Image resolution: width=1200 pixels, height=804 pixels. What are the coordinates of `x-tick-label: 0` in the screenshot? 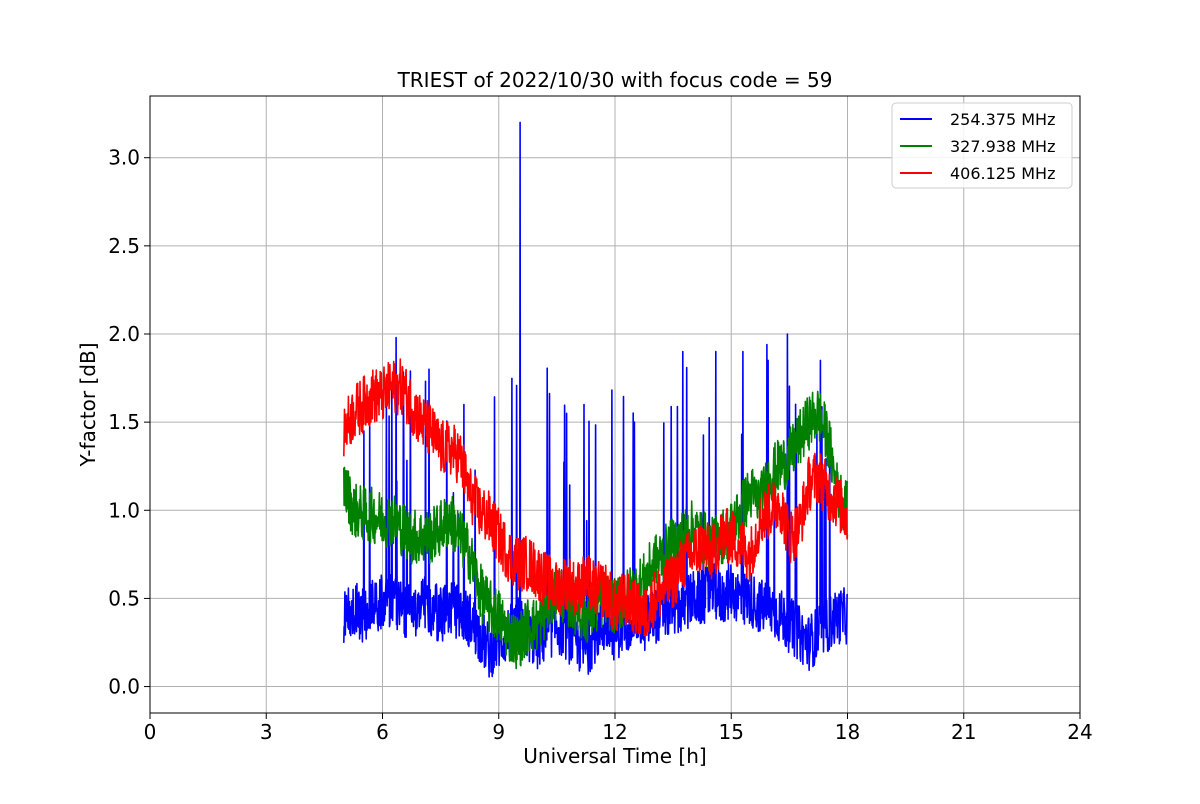 It's located at (150, 732).